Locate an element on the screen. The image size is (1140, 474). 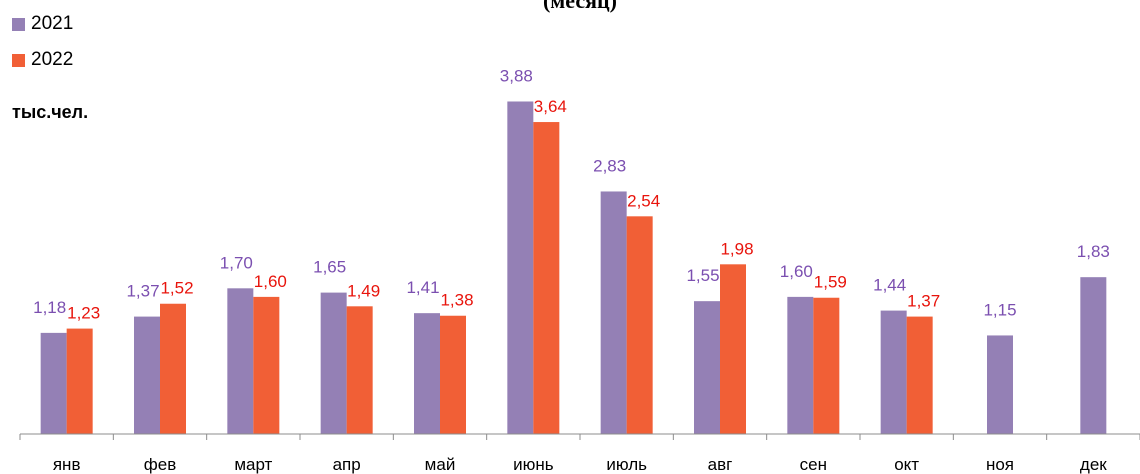
legend-label-2021: 2021 is located at coordinates (52, 23).